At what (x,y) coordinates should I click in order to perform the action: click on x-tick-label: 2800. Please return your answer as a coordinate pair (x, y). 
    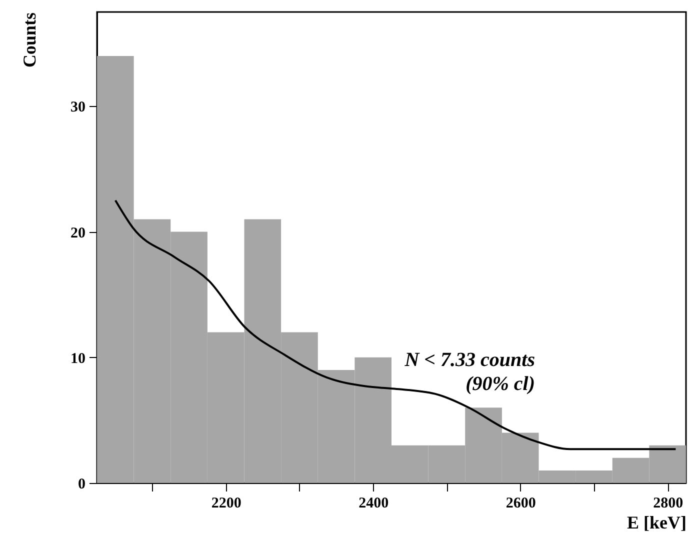
    Looking at the image, I should click on (668, 504).